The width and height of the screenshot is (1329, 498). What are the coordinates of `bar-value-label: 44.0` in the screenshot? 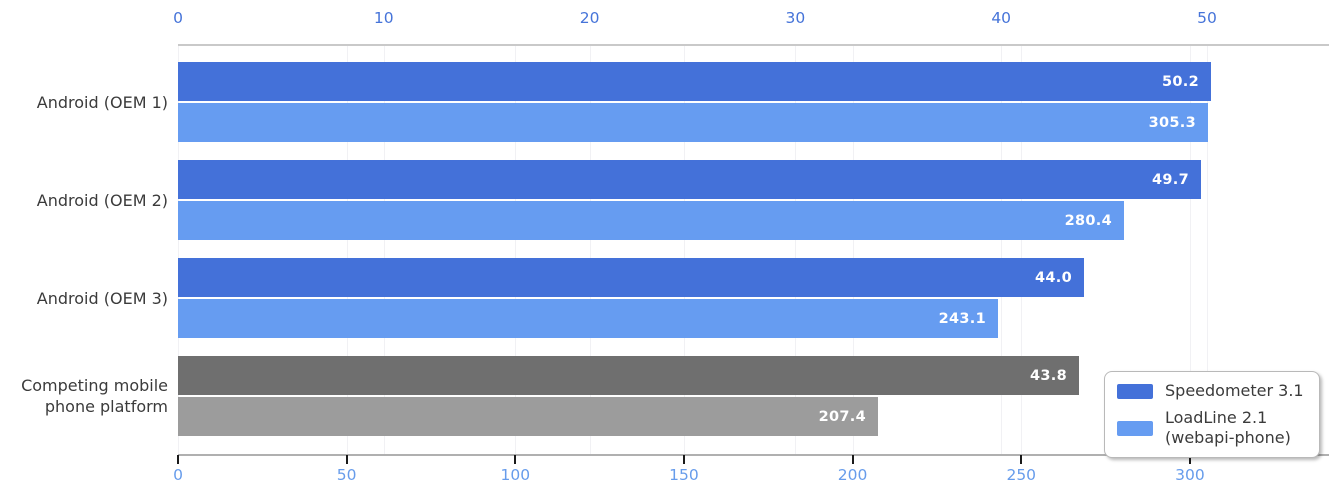 It's located at (1053, 277).